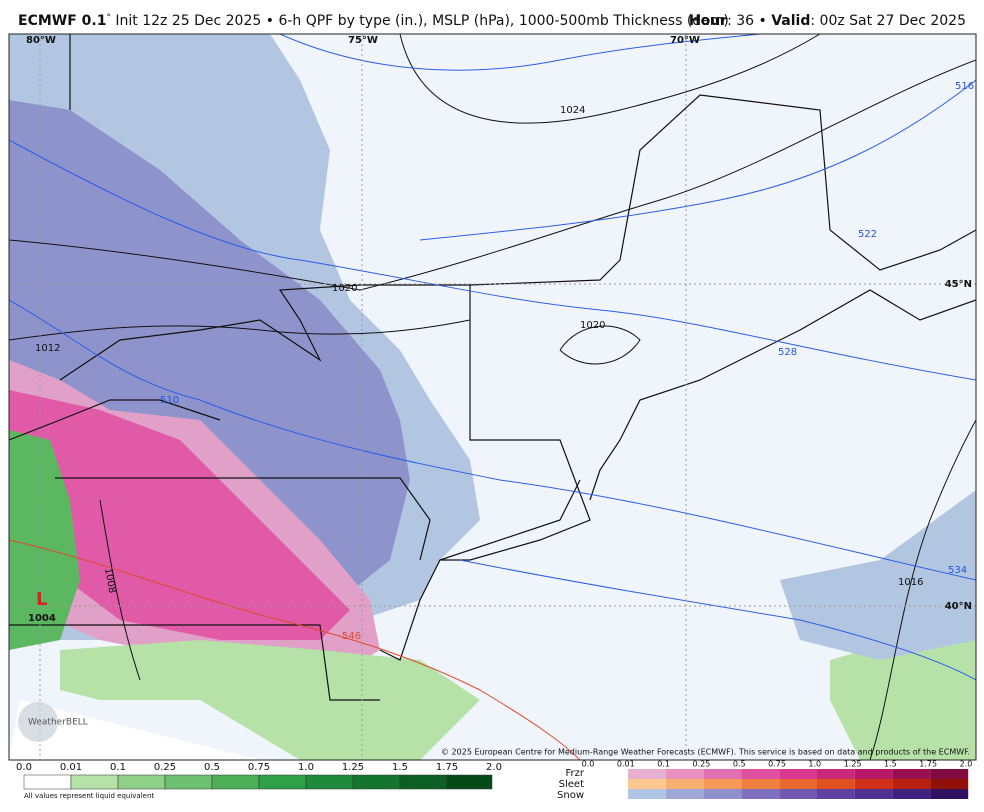 This screenshot has height=812, width=984. Describe the element at coordinates (108, 18) in the screenshot. I see `degree: °` at that location.